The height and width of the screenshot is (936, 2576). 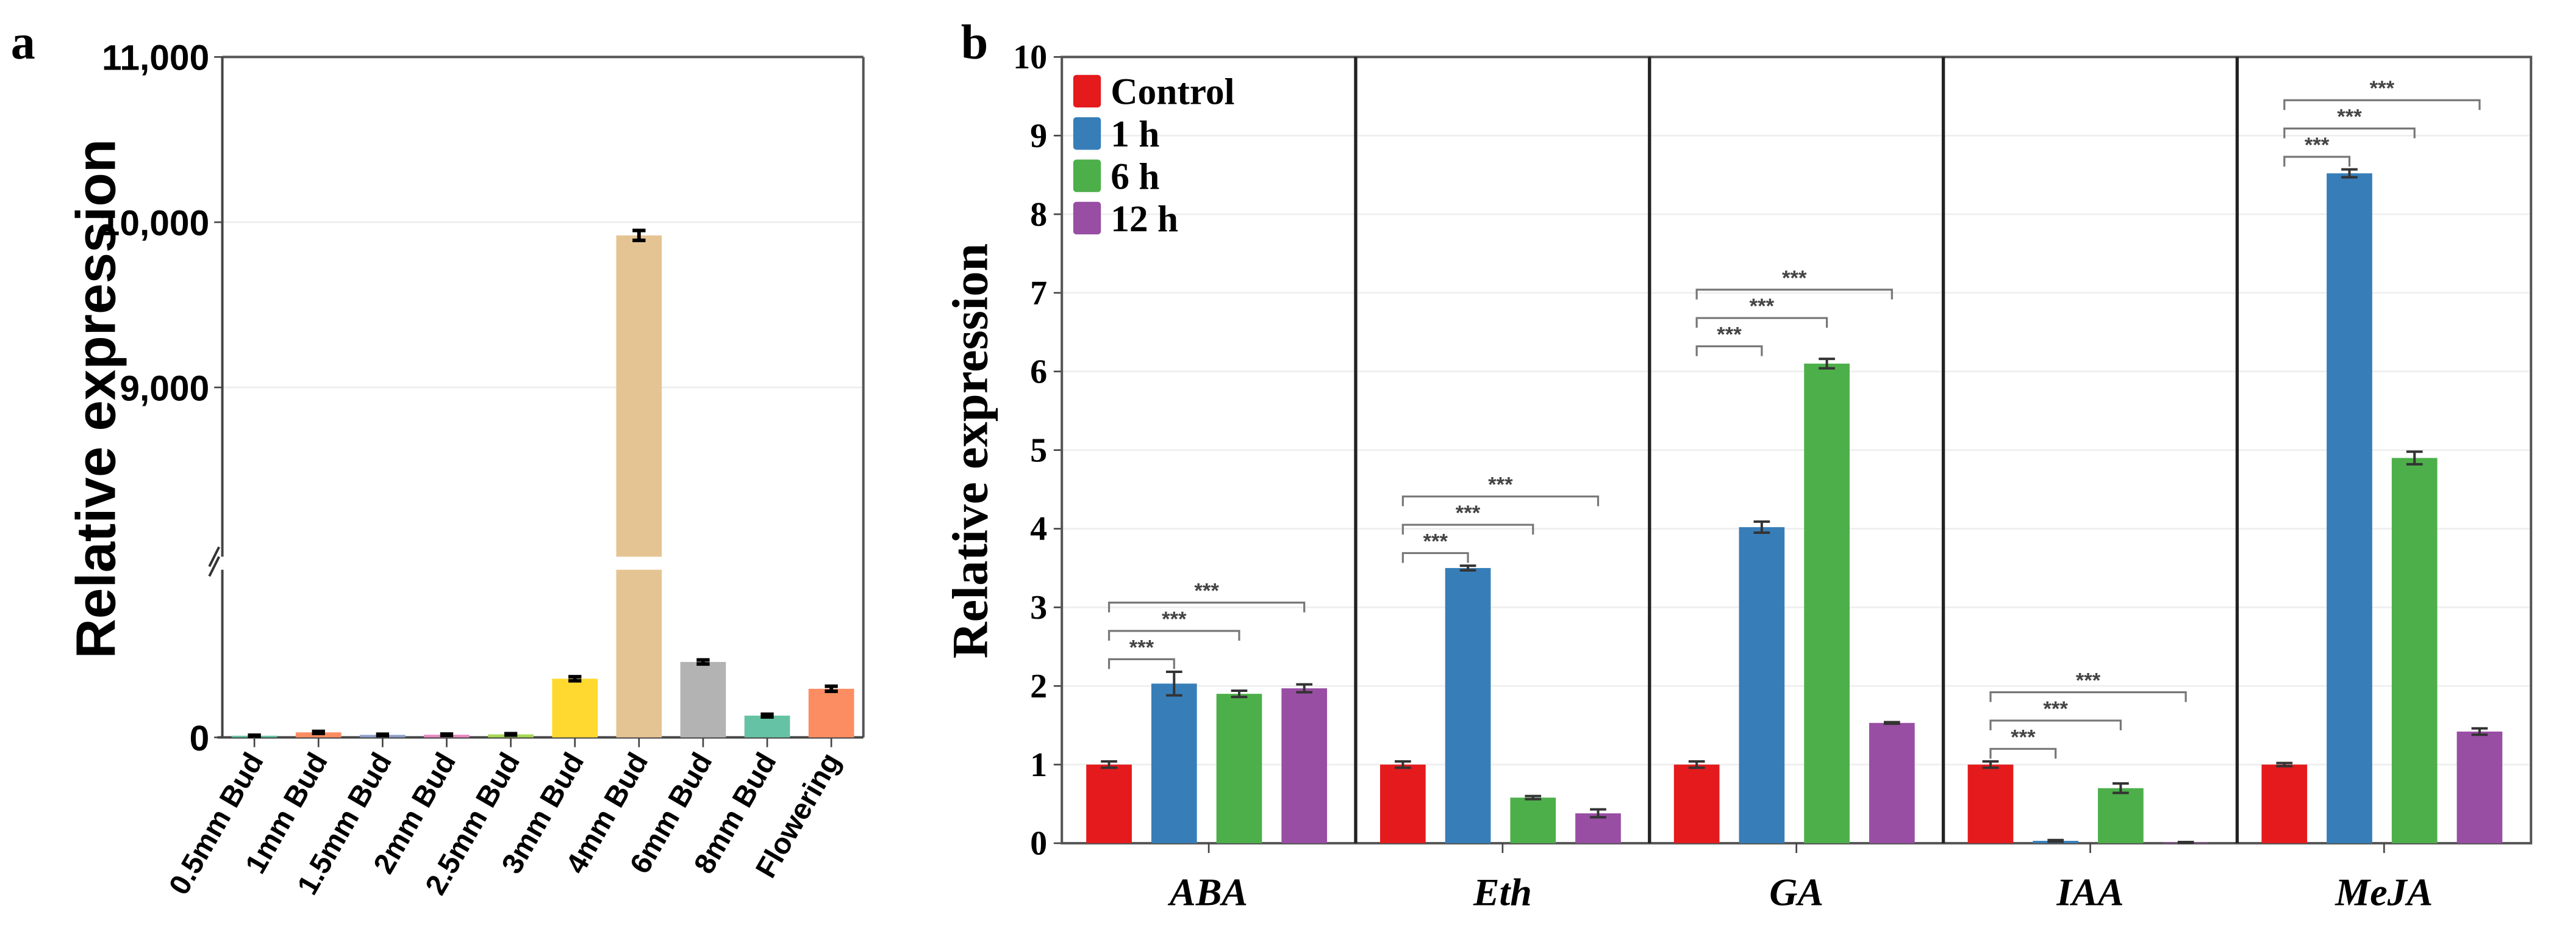 What do you see at coordinates (1038, 293) in the screenshot?
I see `y-tick-label: 7` at bounding box center [1038, 293].